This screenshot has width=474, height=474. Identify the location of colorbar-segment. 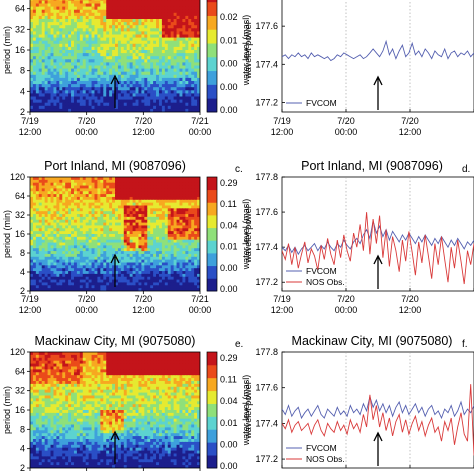
(212, 234).